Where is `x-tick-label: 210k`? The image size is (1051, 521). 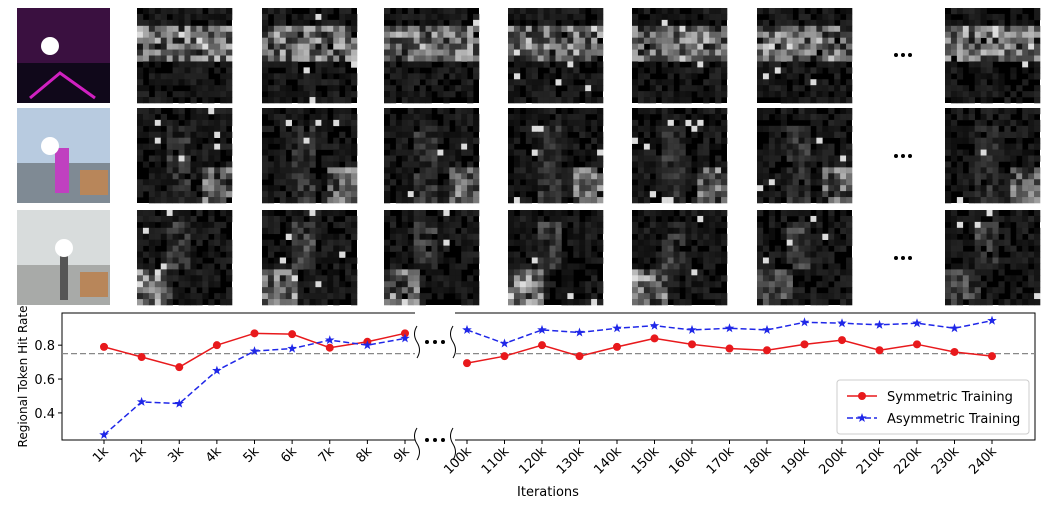
x-tick-label: 210k is located at coordinates (871, 461).